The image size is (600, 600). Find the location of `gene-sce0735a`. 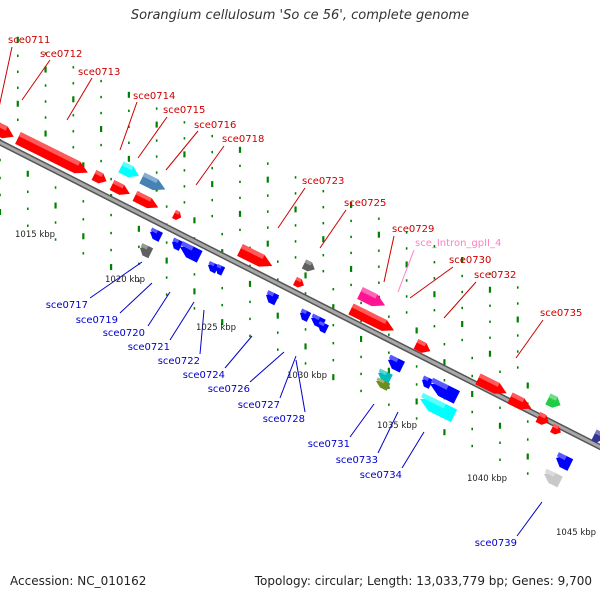

gene-sce0735a is located at coordinates (491, 383).